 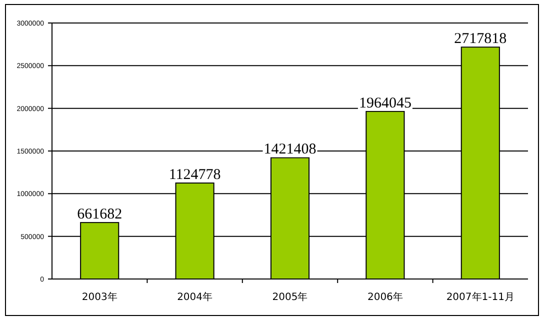 What do you see at coordinates (290, 297) in the screenshot?
I see `x-tick-label: 2005年` at bounding box center [290, 297].